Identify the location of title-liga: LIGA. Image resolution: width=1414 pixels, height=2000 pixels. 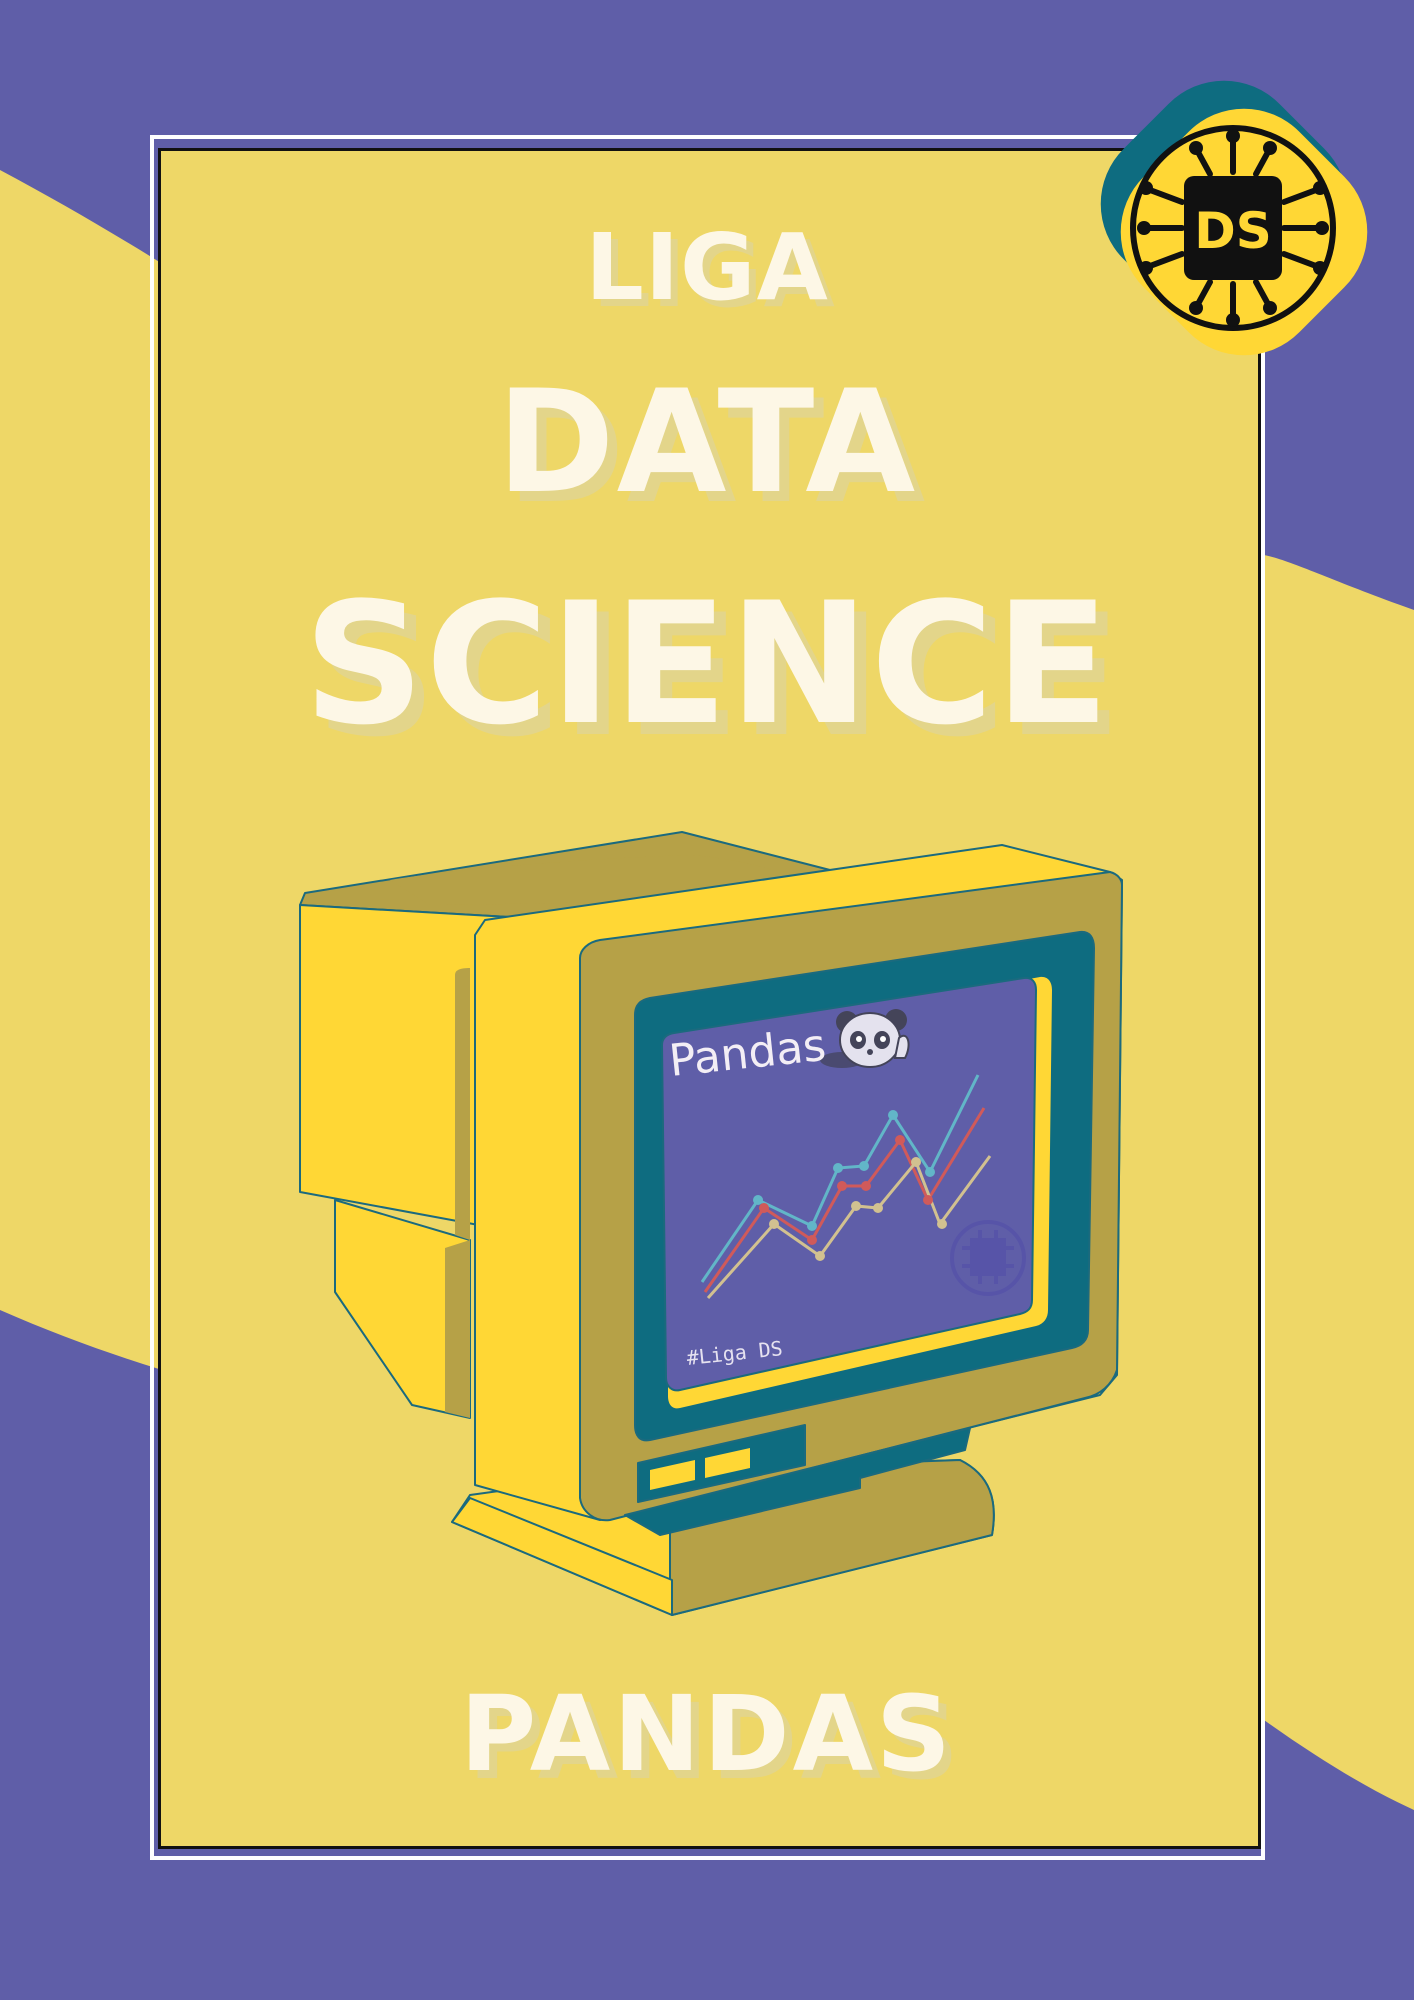
(707, 267).